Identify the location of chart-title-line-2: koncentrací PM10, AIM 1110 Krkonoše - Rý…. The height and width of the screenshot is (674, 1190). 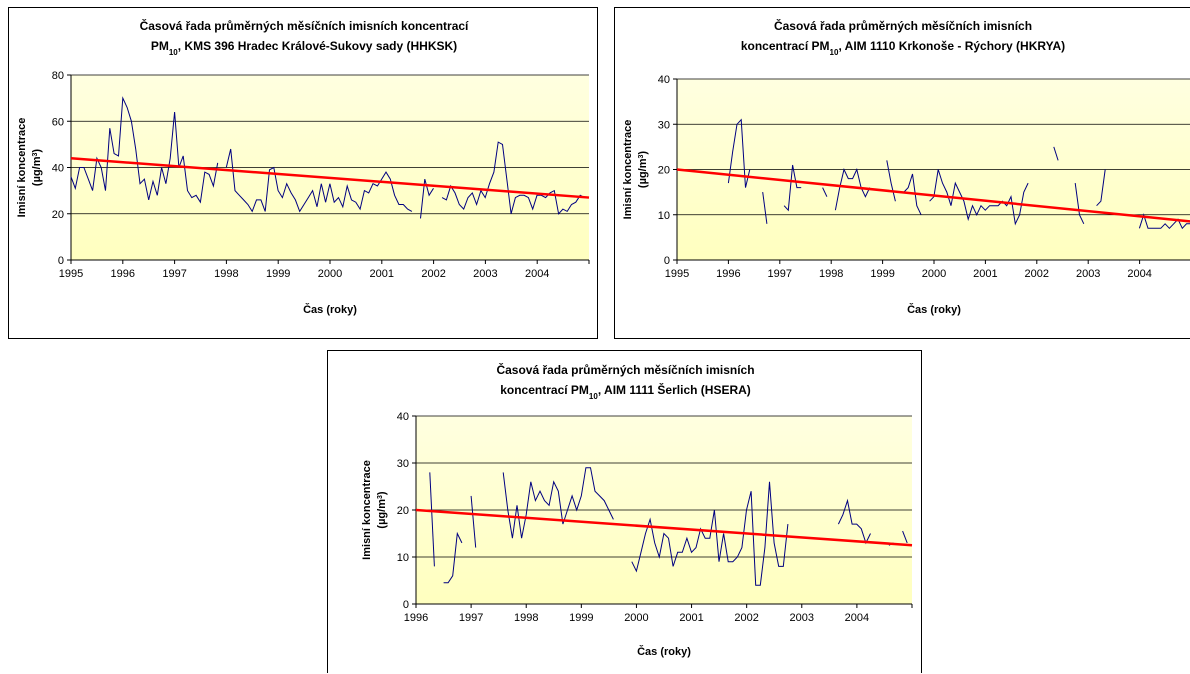
(903, 48).